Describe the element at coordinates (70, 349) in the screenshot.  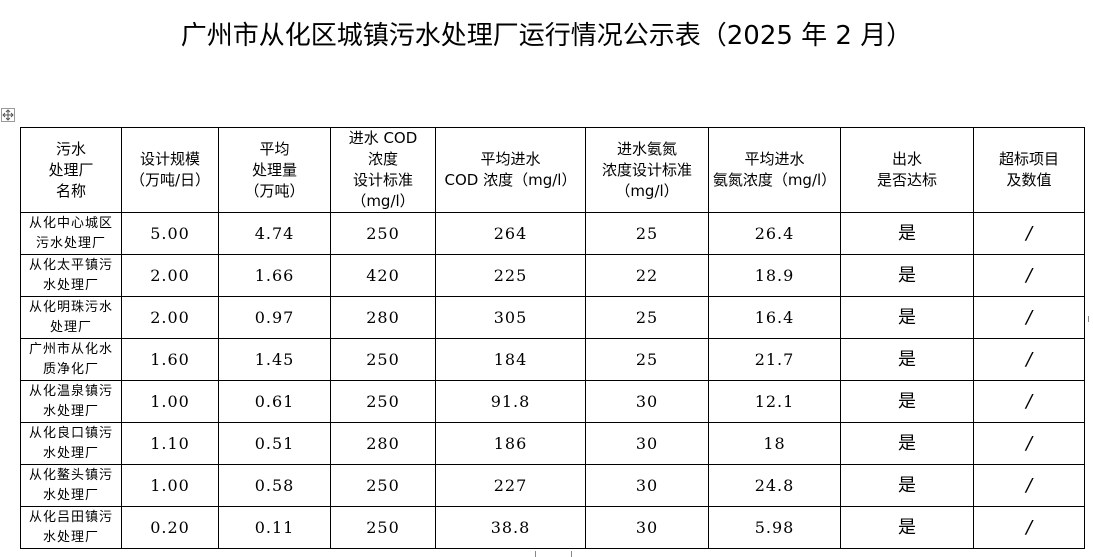
I see `plant-name-line: 广州市从化水` at that location.